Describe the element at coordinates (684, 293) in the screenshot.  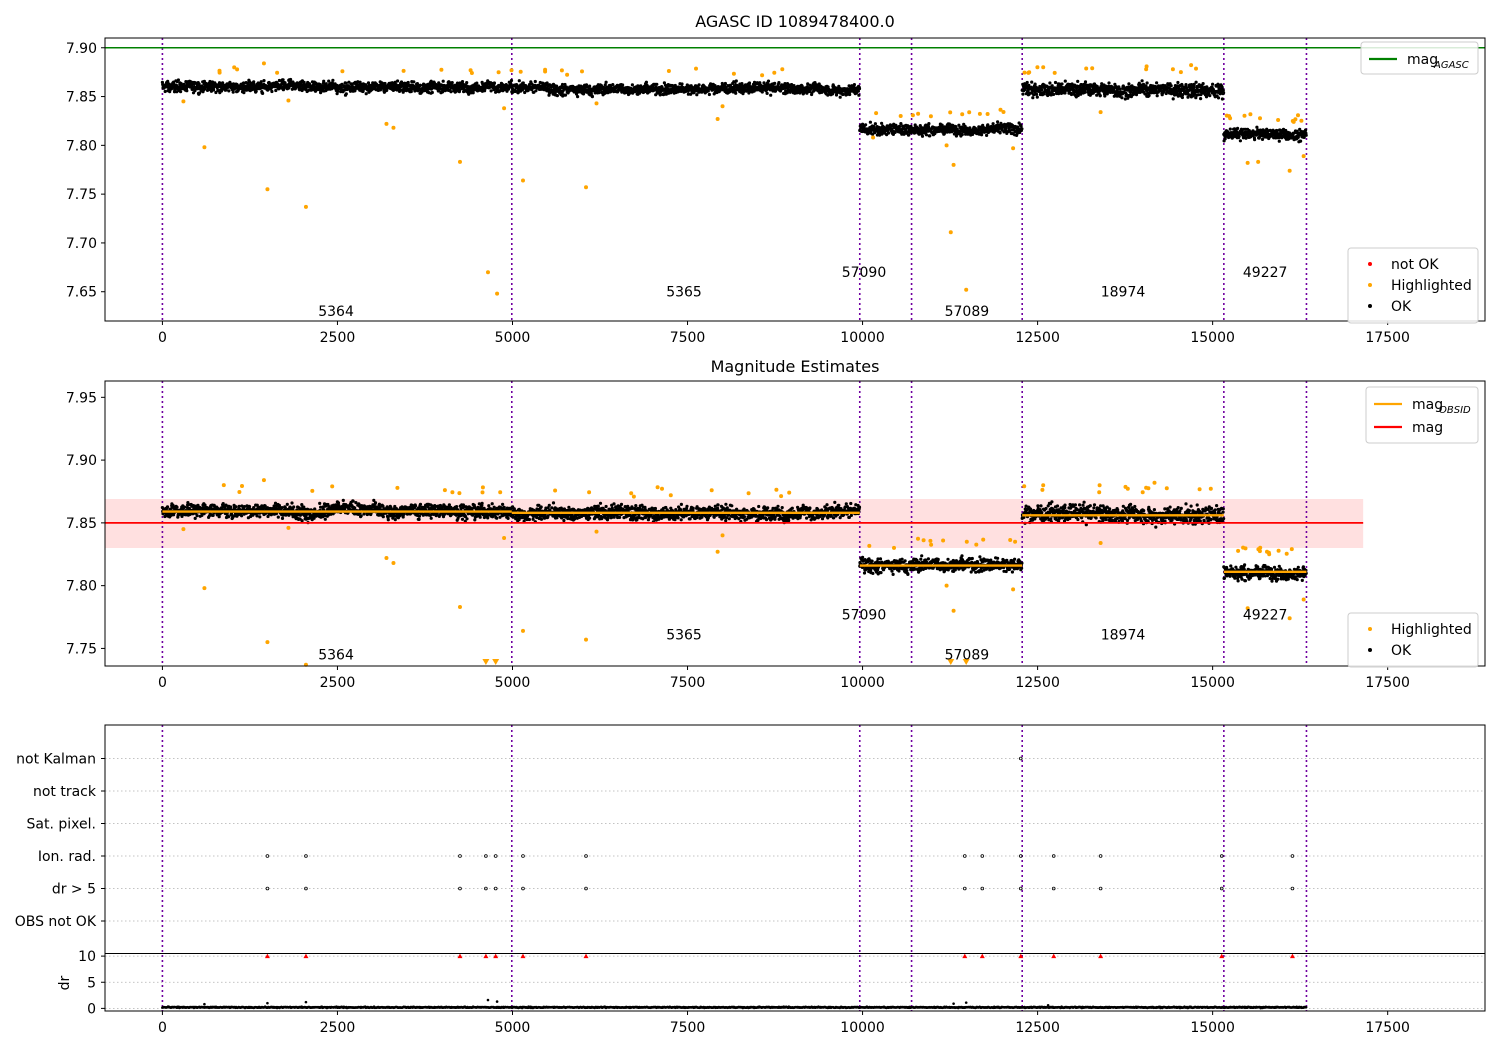
I see `p1-obsid-label: 5365` at that location.